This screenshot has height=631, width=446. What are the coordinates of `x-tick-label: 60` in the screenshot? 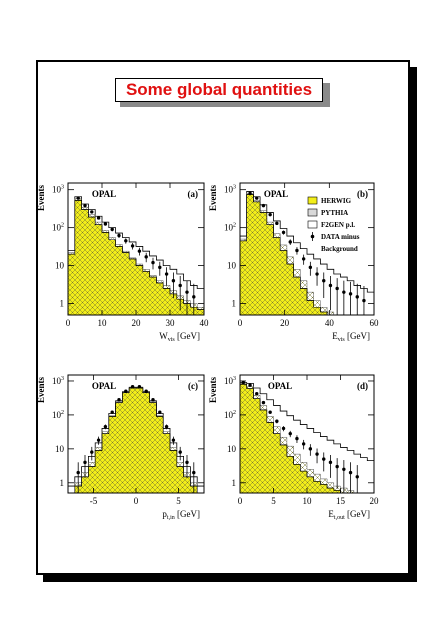 It's located at (375, 323).